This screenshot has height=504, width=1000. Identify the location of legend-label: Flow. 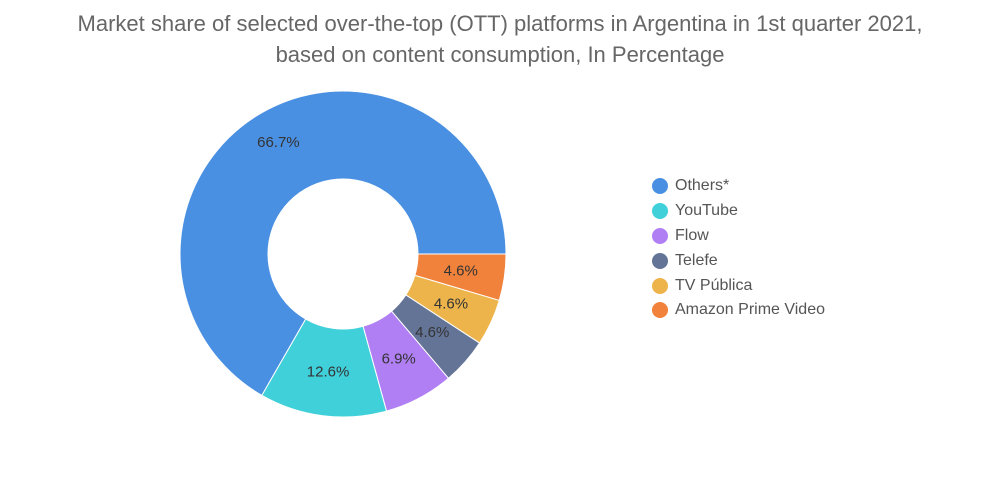
(692, 235).